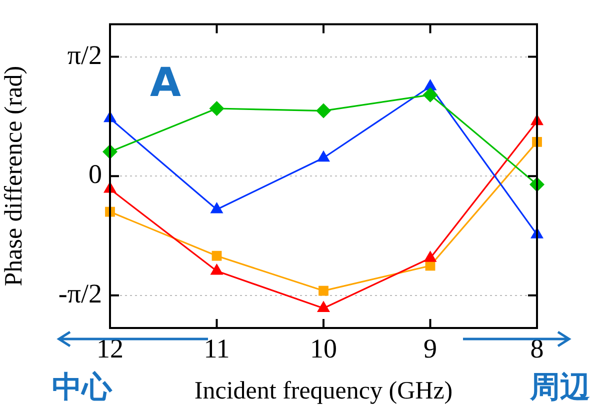  I want to click on x-tick-label: 9, so click(430, 348).